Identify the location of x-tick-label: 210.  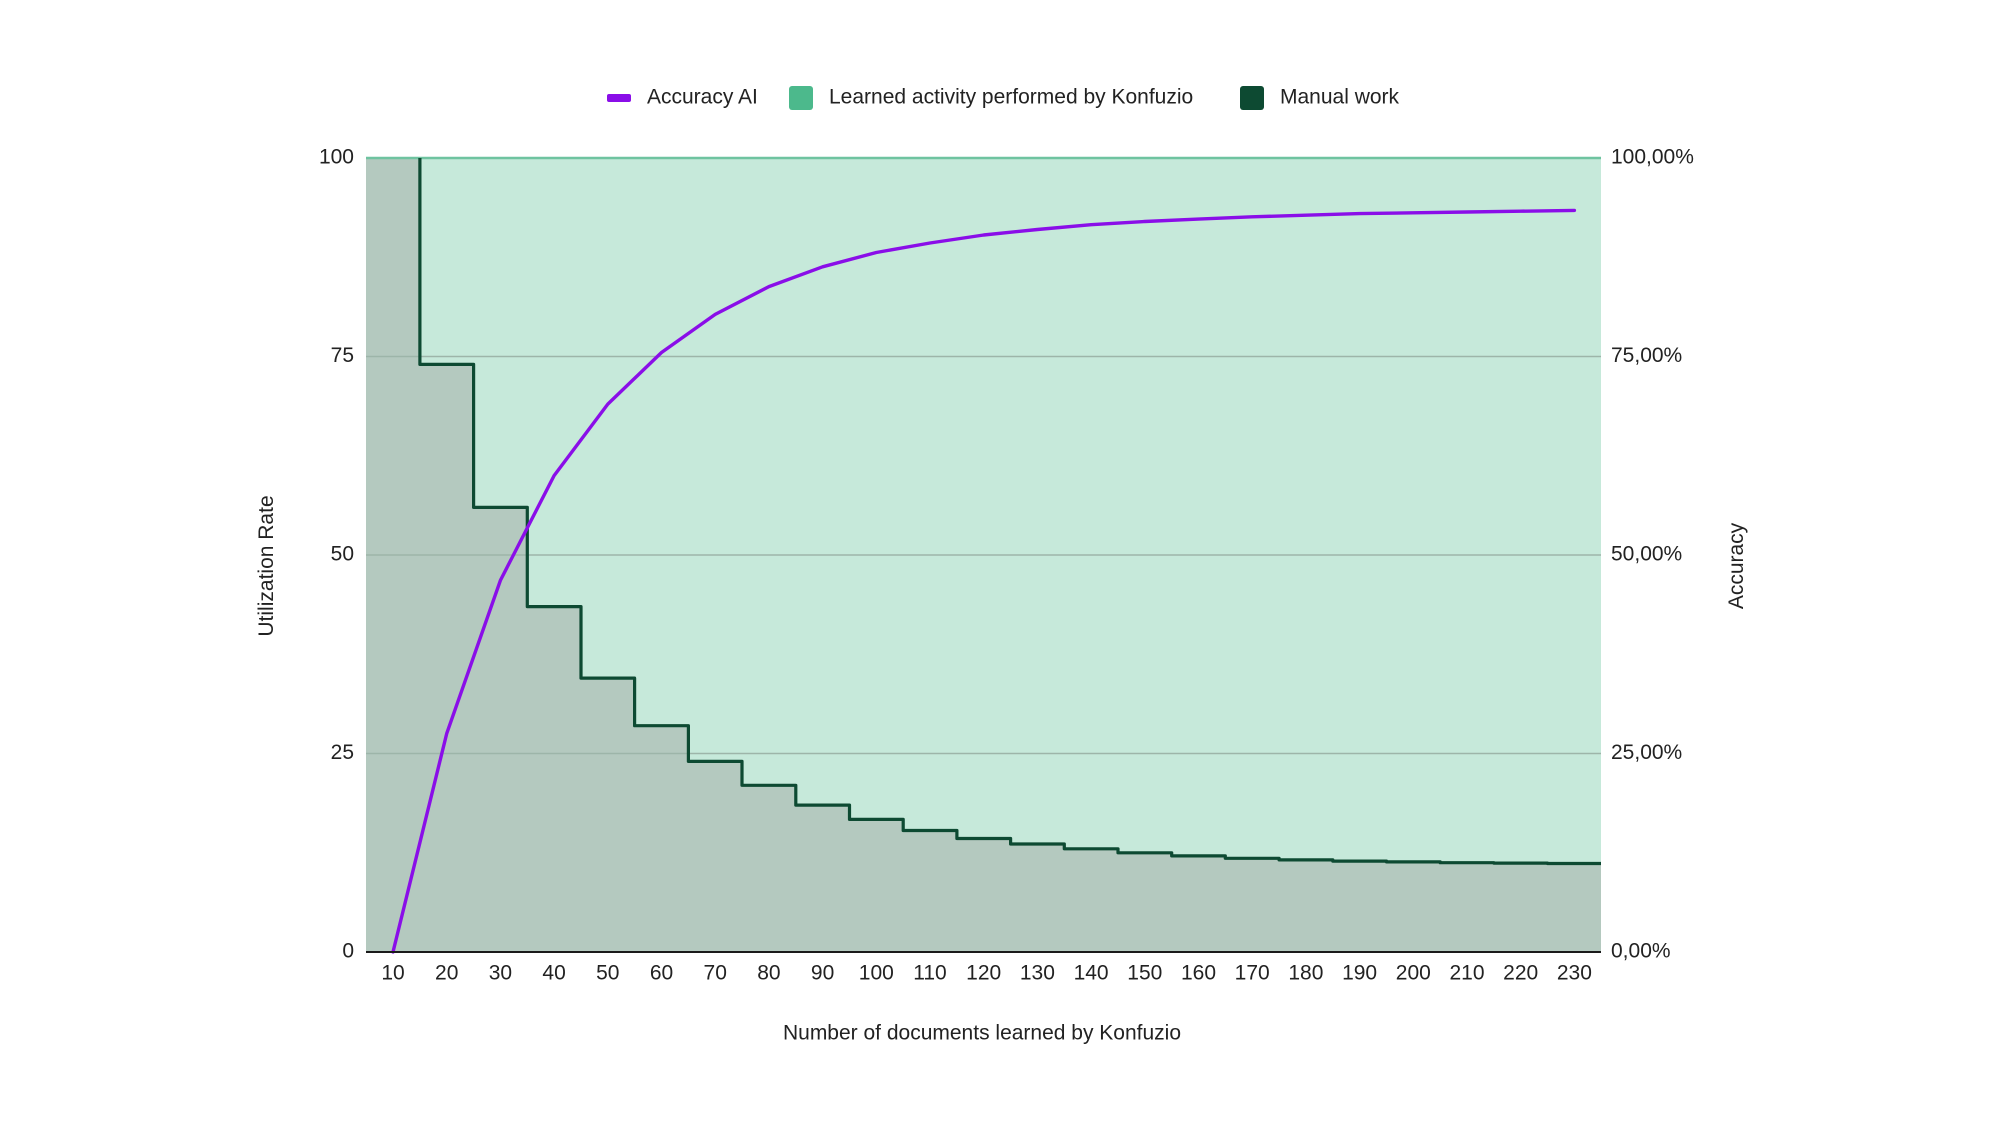
(1466, 973).